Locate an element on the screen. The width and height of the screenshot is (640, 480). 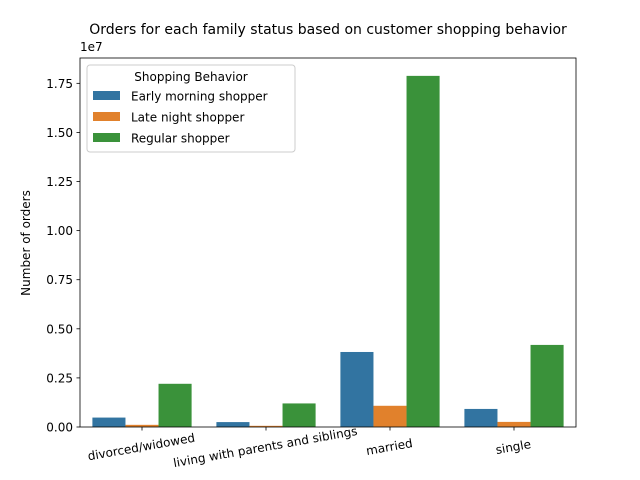
x-tick-label: living with parents and siblings is located at coordinates (265, 447).